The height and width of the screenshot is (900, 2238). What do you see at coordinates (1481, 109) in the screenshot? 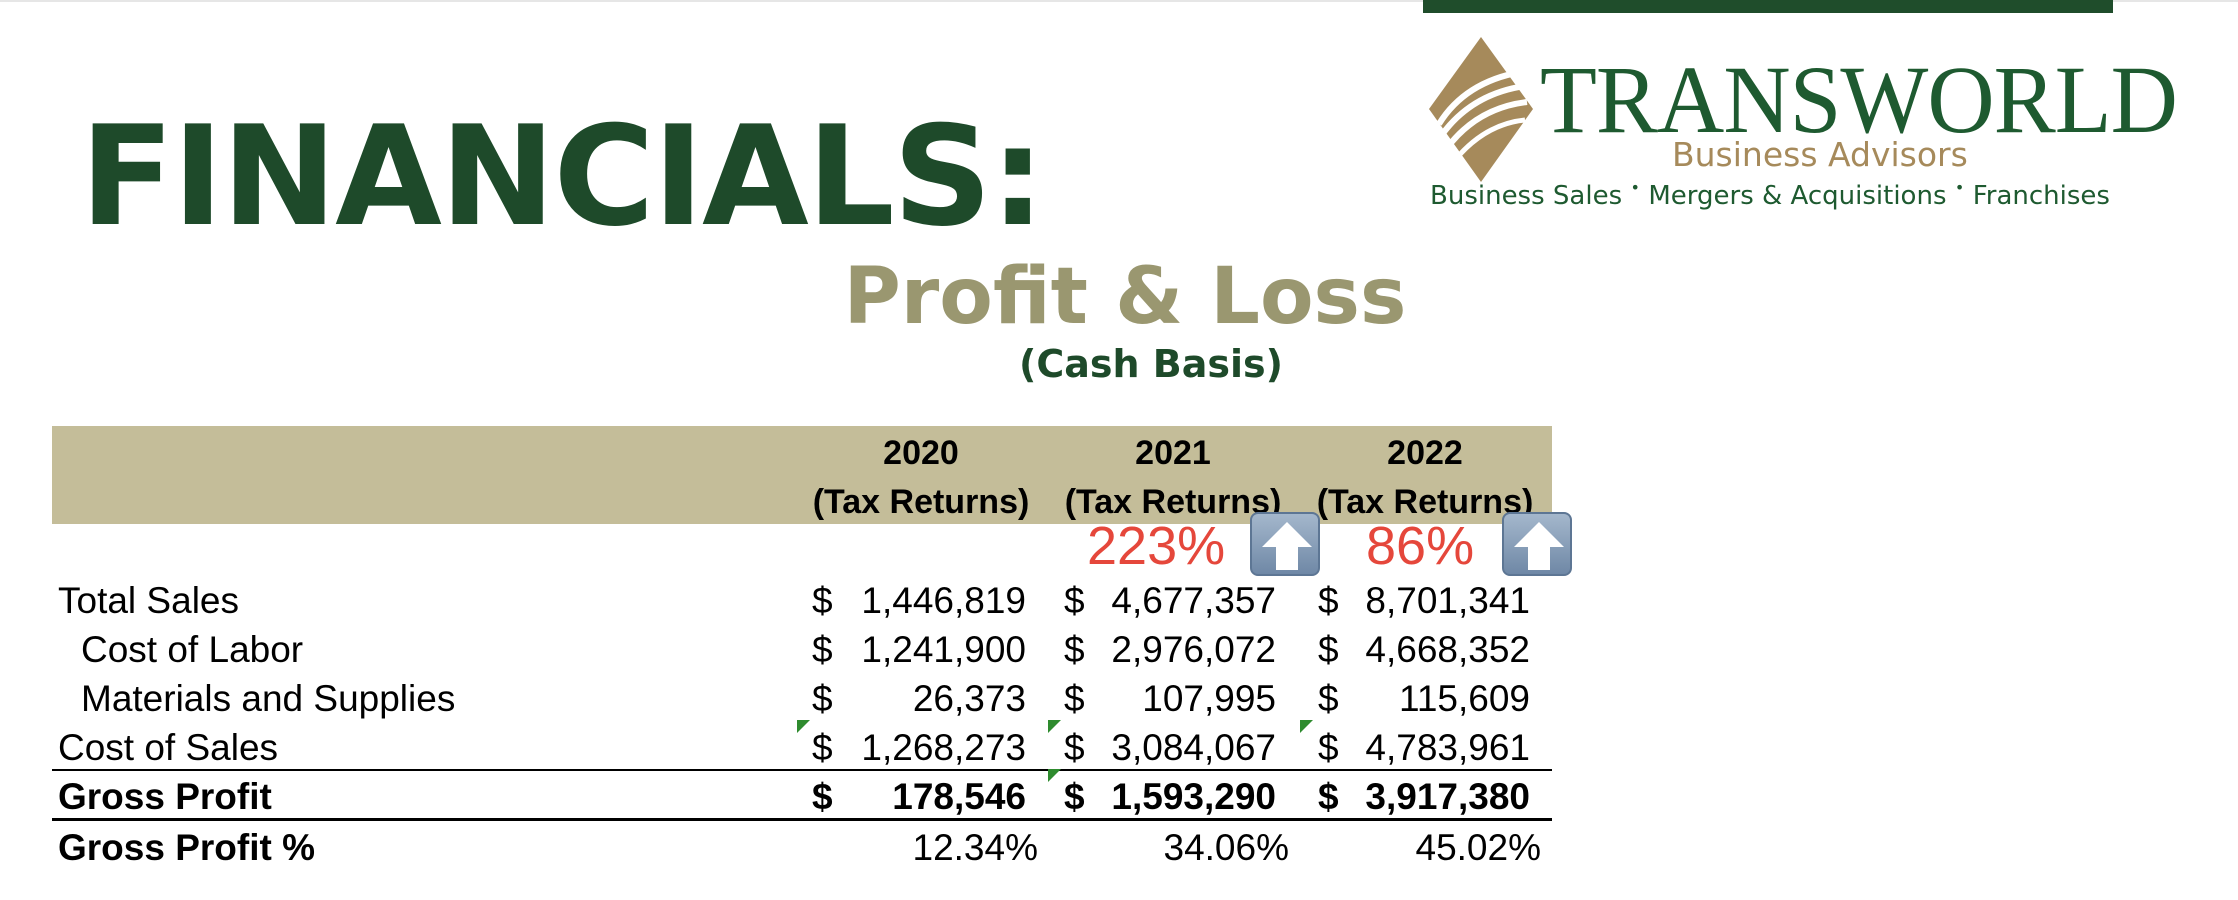
I see `transworld-logo-icon` at bounding box center [1481, 109].